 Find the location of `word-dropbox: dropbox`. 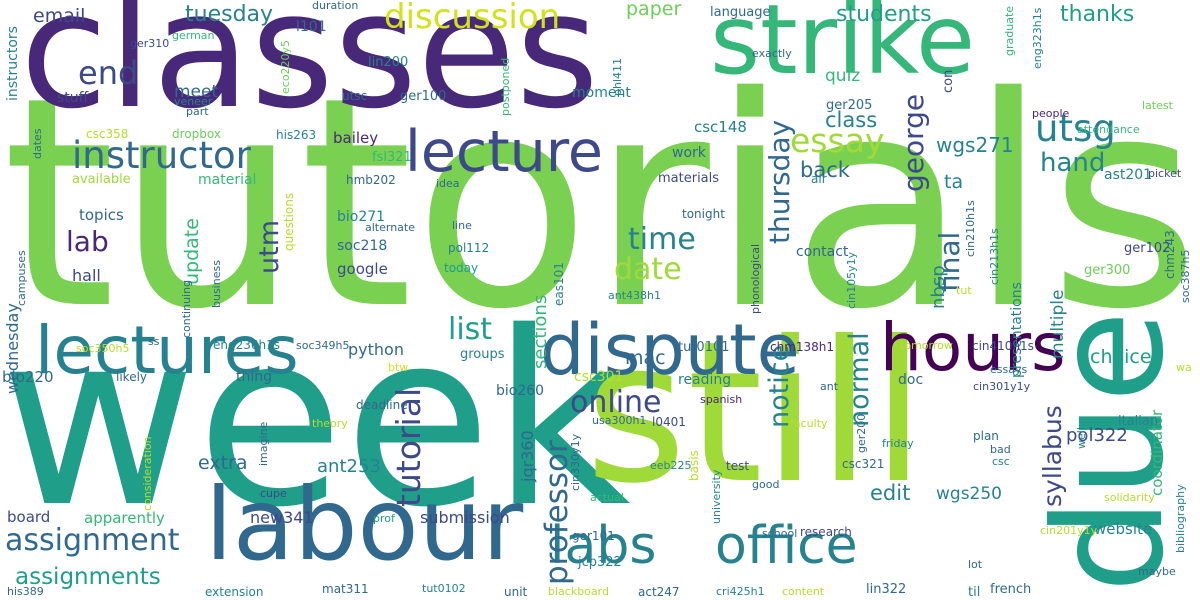

word-dropbox: dropbox is located at coordinates (196, 134).